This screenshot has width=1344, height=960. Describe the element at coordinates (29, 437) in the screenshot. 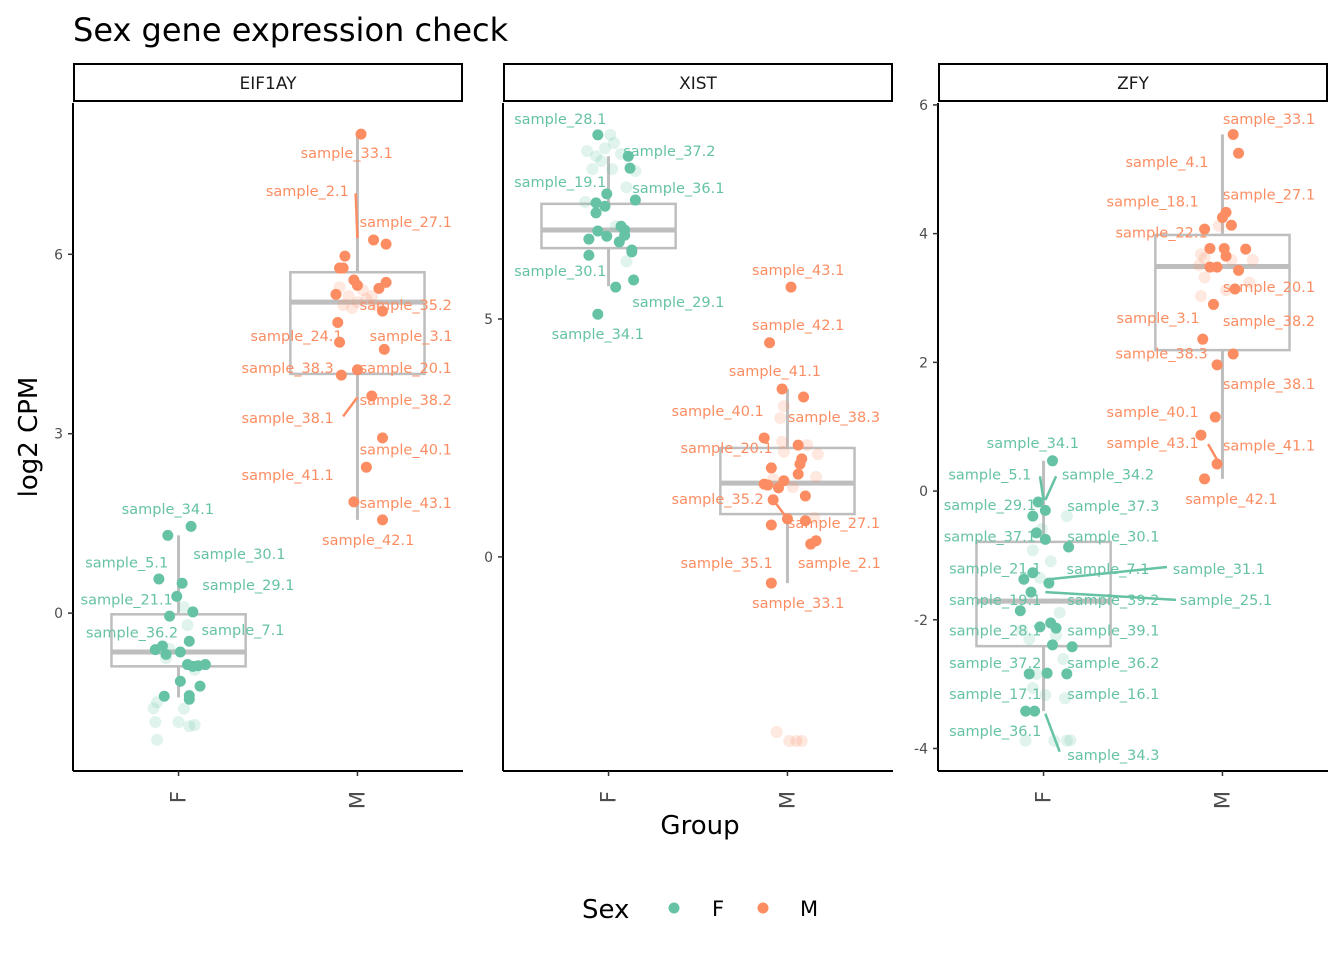

I see `y-axis-title: log2 CPM` at that location.